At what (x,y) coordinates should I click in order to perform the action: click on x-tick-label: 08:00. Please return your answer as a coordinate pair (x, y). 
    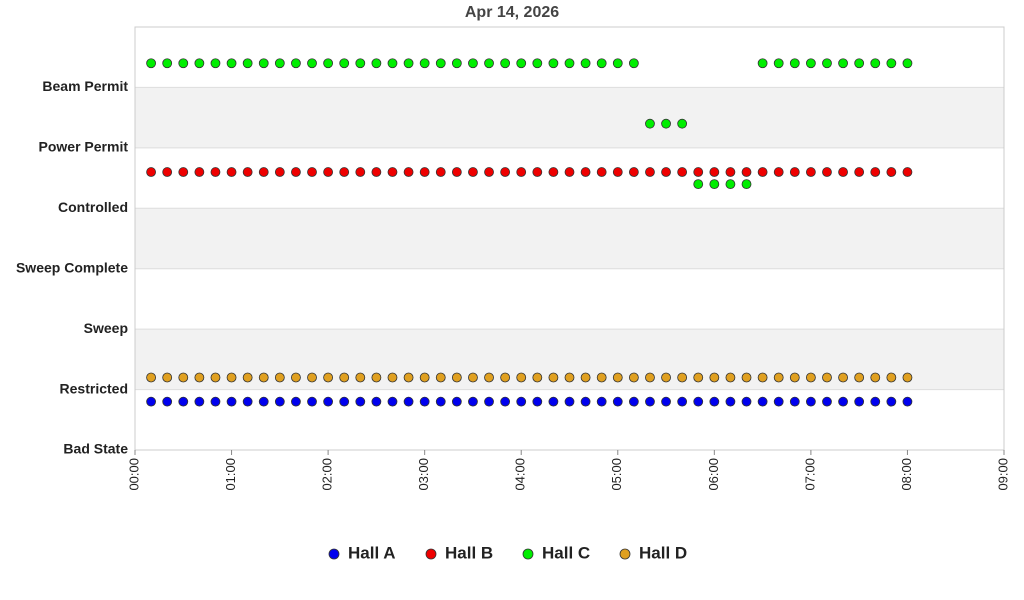
    Looking at the image, I should click on (906, 474).